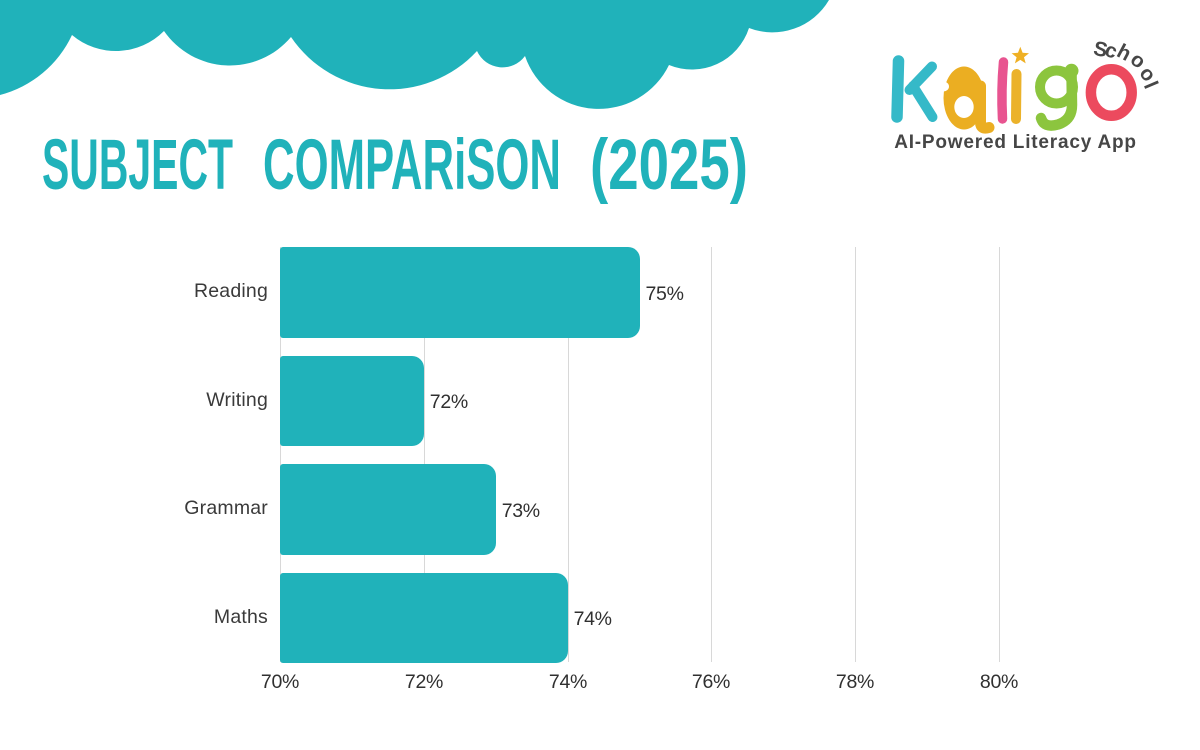 The width and height of the screenshot is (1200, 750). I want to click on svg-text: SUBJECT, so click(137, 165).